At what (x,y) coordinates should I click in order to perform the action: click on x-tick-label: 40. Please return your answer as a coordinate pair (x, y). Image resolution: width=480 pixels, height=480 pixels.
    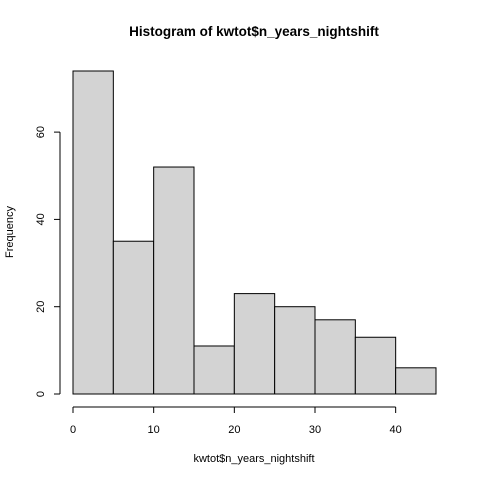
    Looking at the image, I should click on (396, 430).